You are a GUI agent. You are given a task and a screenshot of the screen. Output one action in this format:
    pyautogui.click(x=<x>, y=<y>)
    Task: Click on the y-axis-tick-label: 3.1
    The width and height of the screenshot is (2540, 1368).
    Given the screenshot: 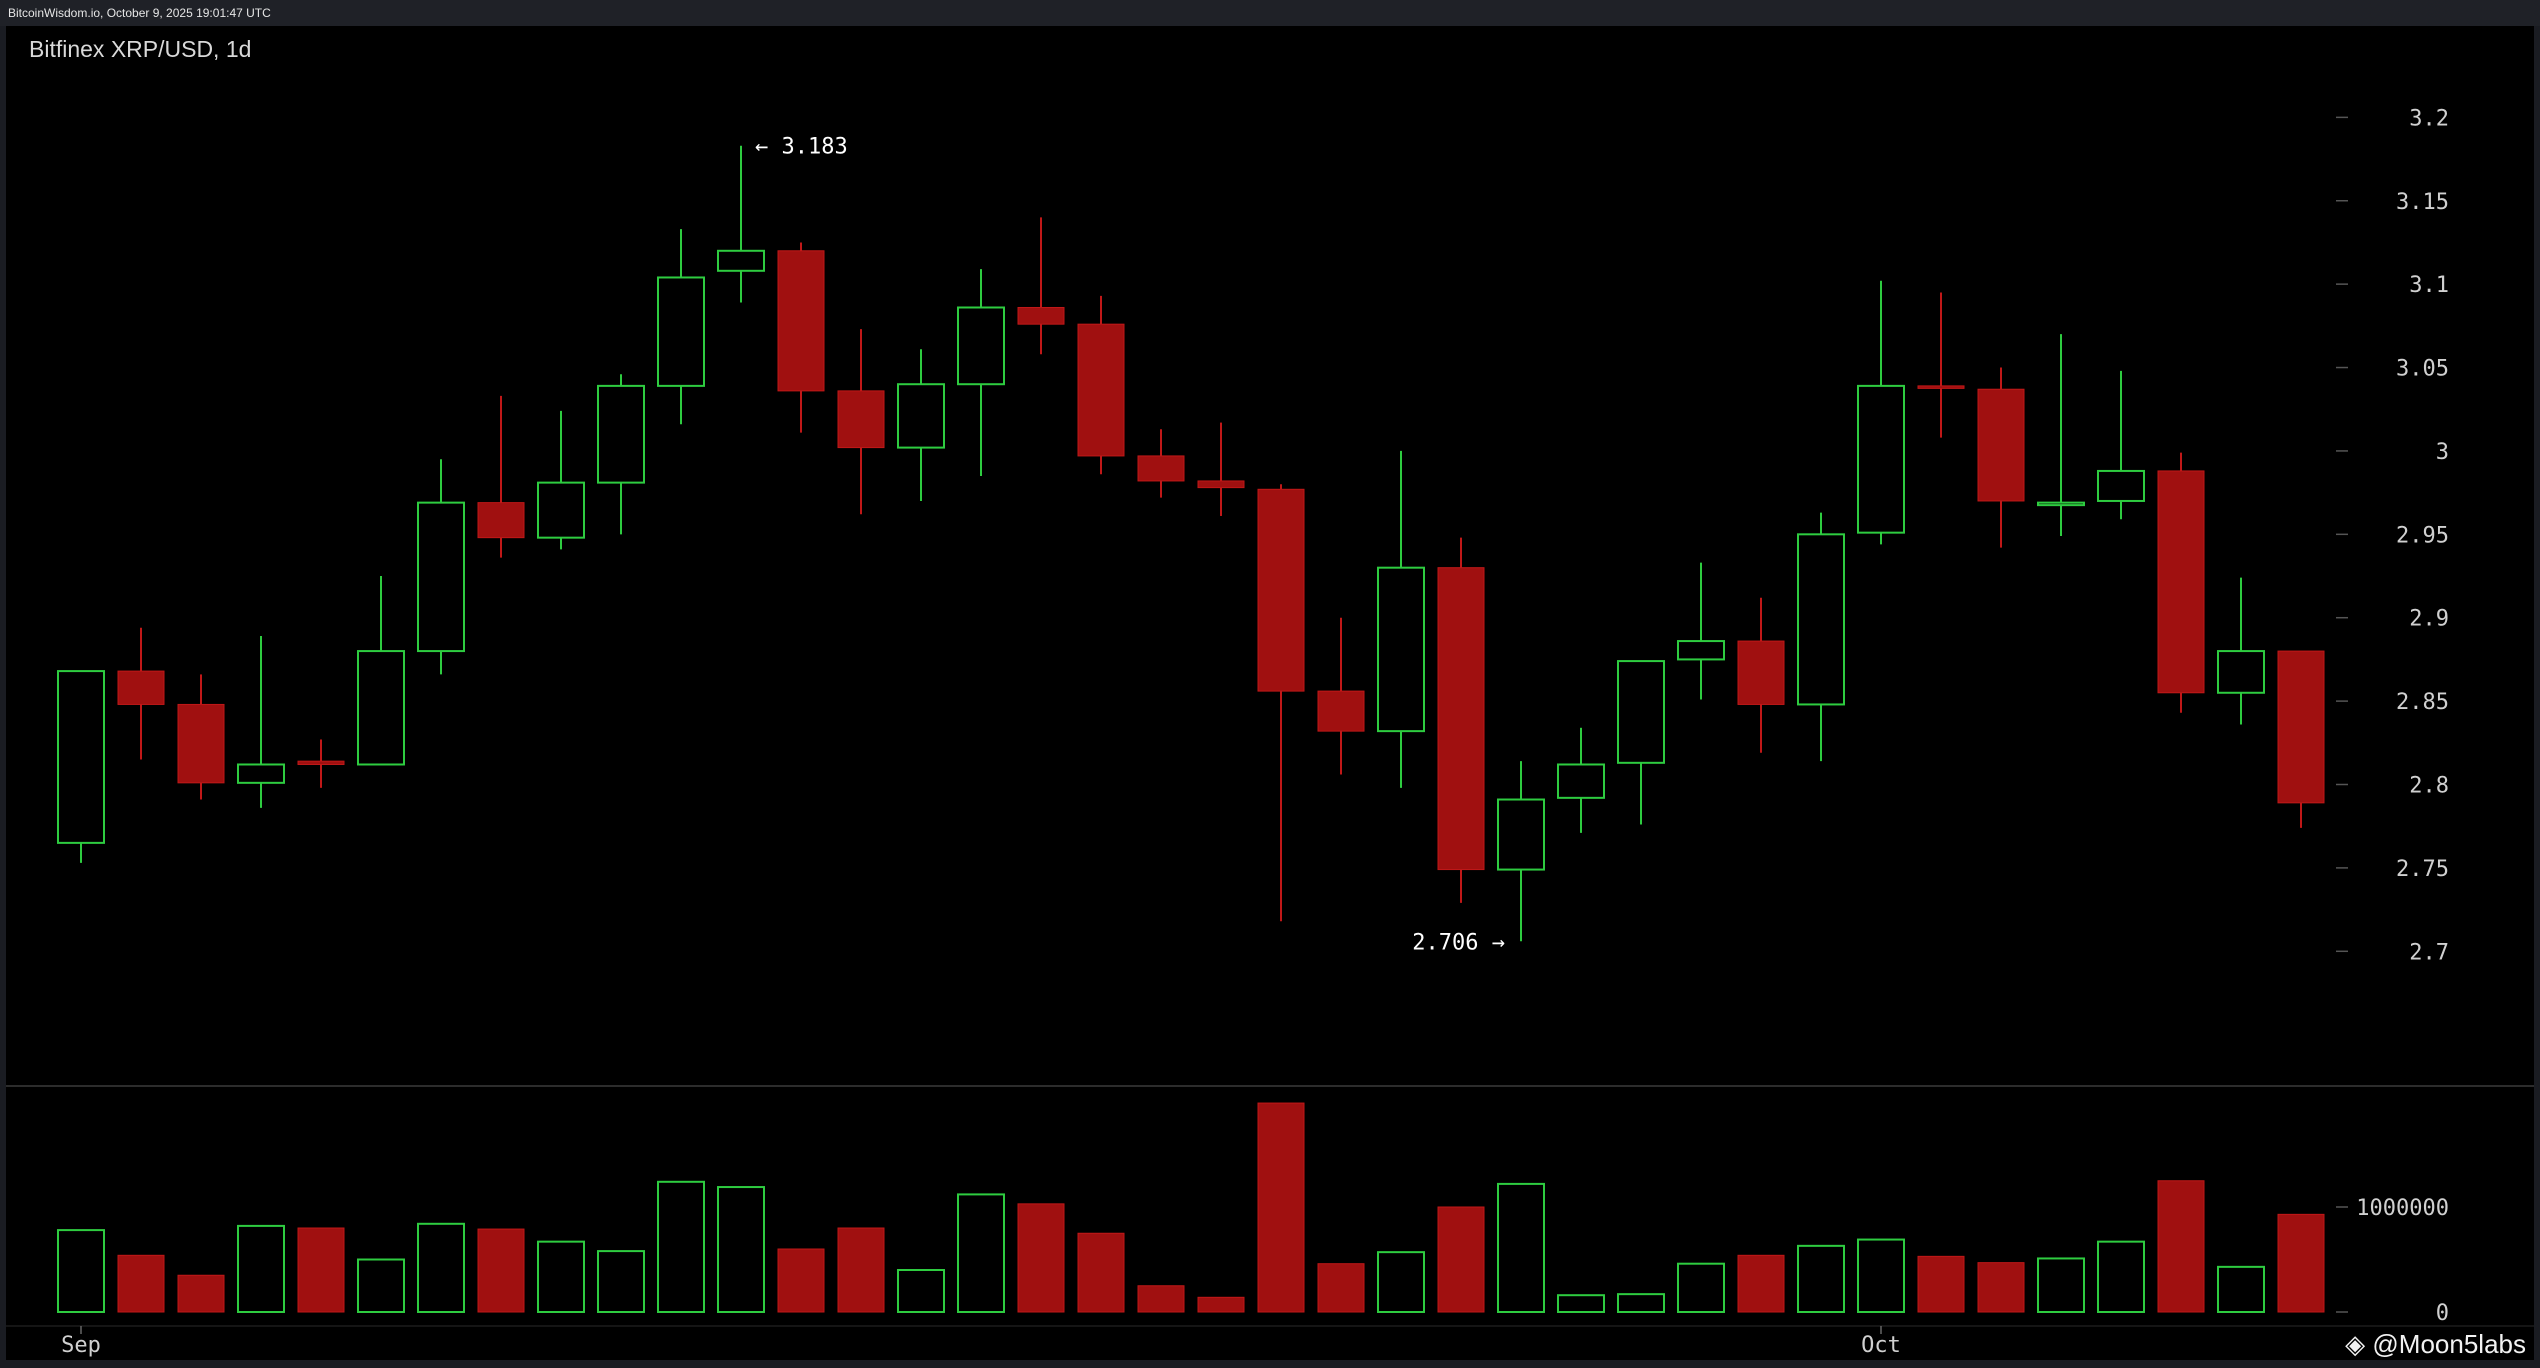 What is the action you would take?
    pyautogui.click(x=2429, y=285)
    